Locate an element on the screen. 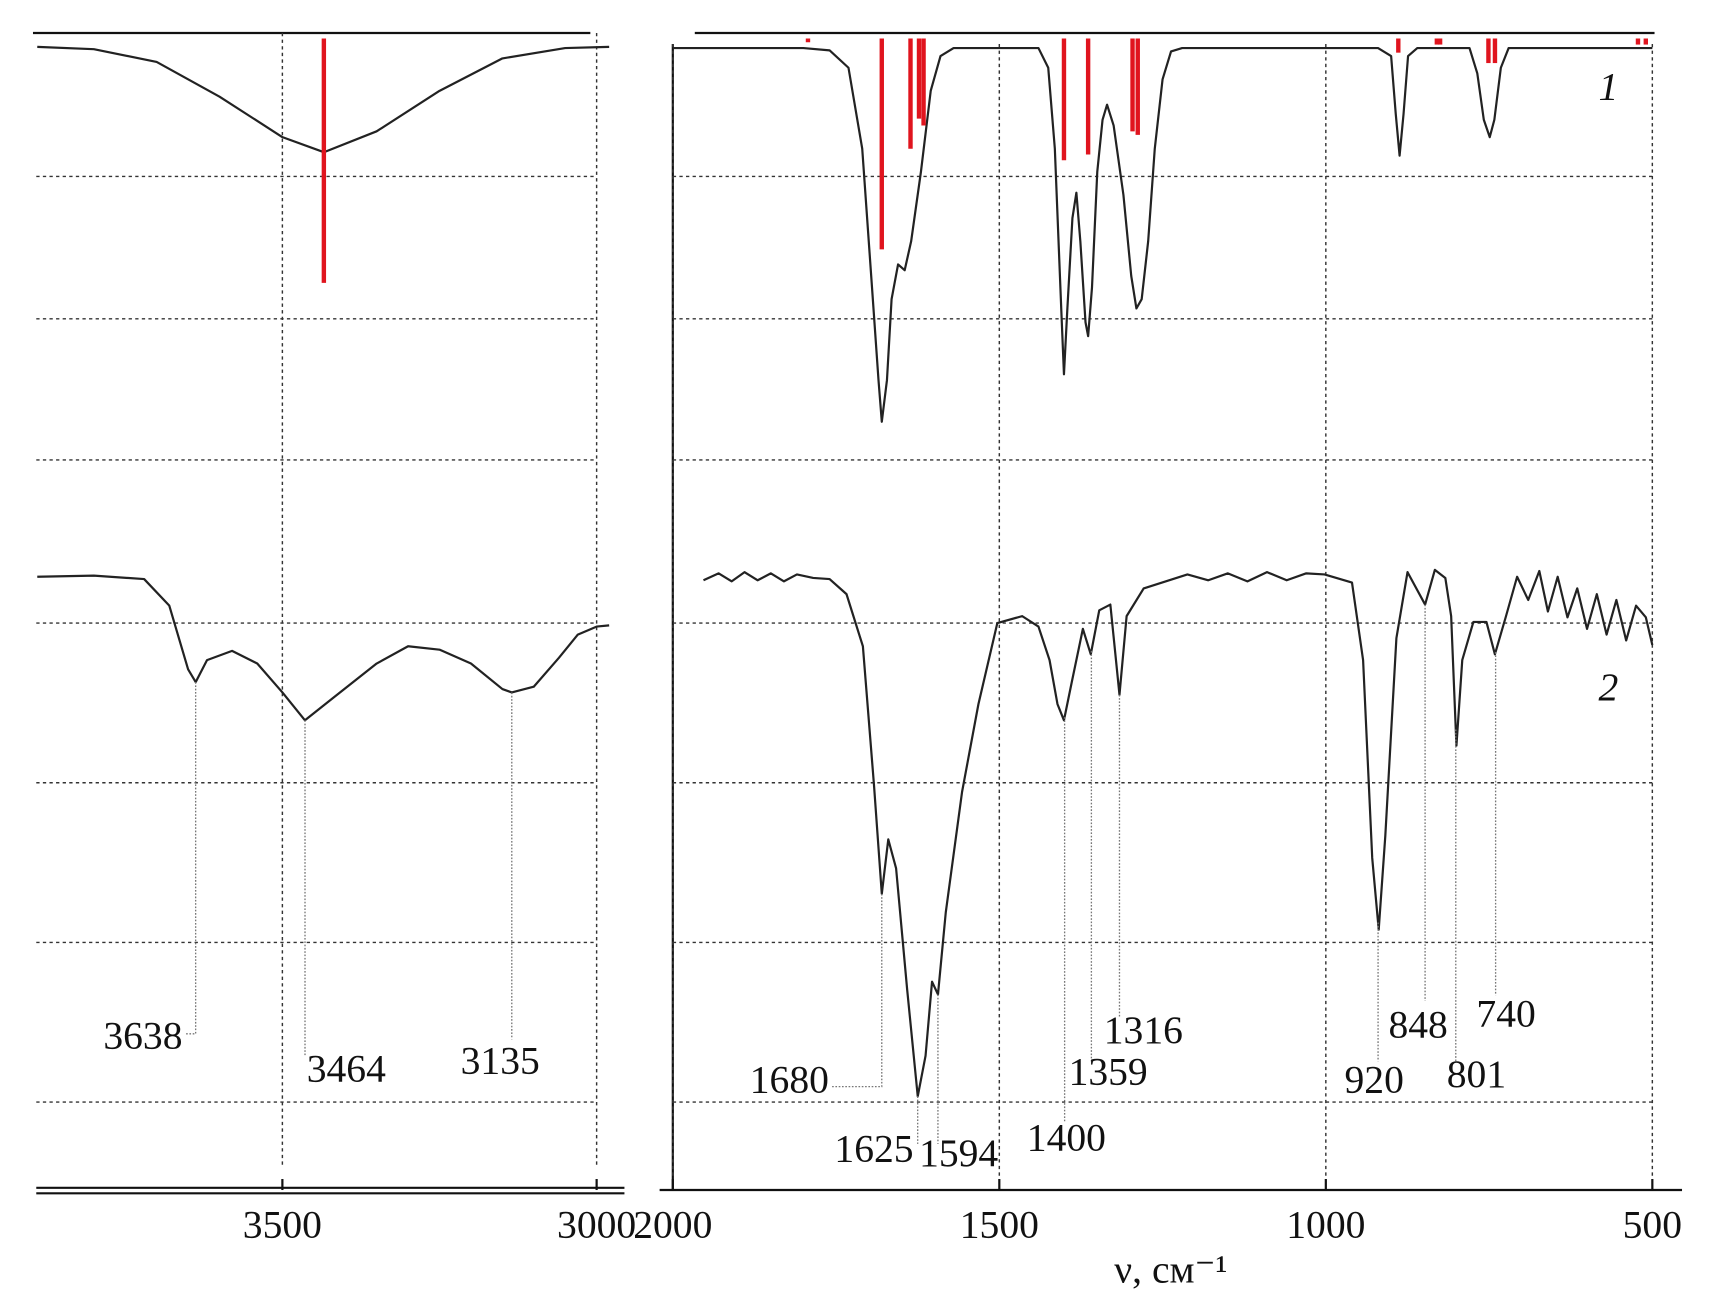 This screenshot has width=1715, height=1311. x-tick-label: 2000 is located at coordinates (672, 1225).